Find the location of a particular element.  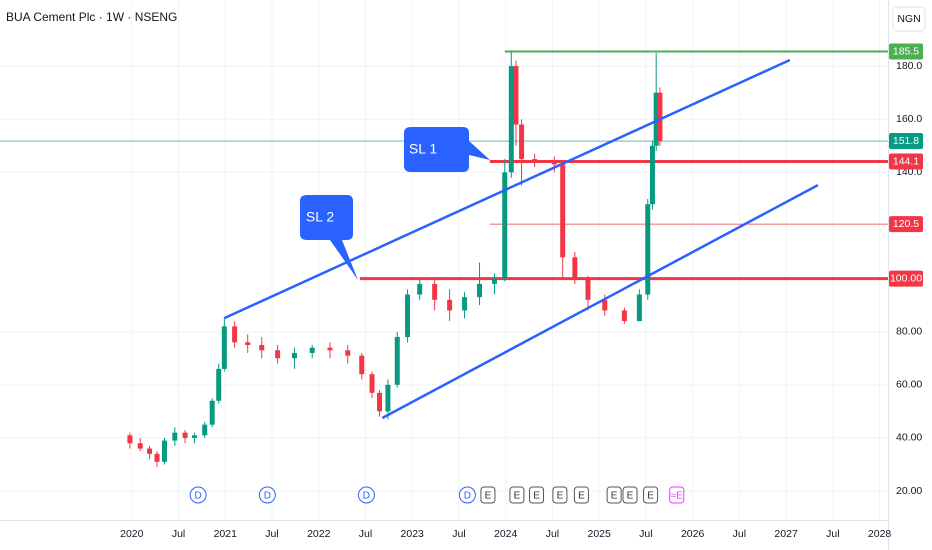

currency-box is located at coordinates (909, 19).